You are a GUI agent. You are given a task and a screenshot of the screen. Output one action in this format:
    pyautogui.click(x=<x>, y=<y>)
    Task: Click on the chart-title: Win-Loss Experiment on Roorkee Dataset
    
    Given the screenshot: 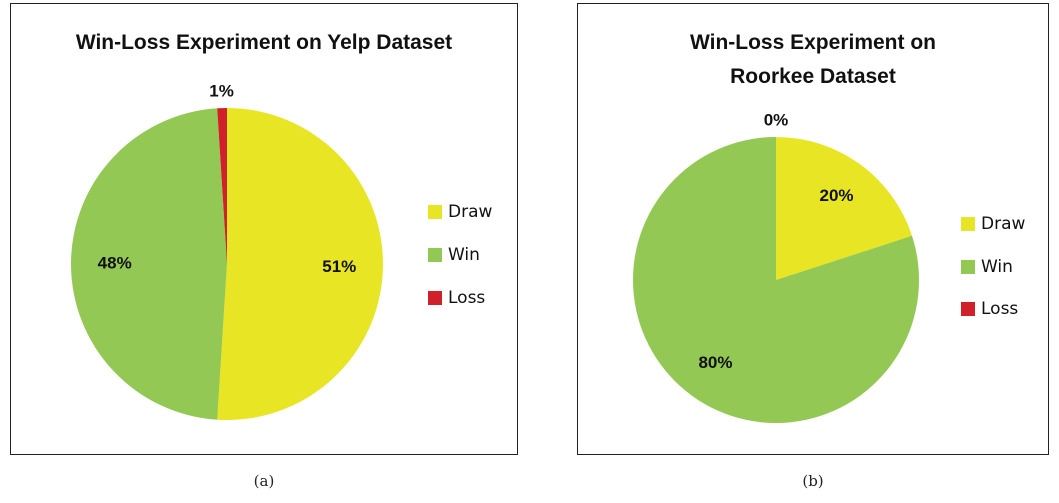 What is the action you would take?
    pyautogui.click(x=812, y=59)
    